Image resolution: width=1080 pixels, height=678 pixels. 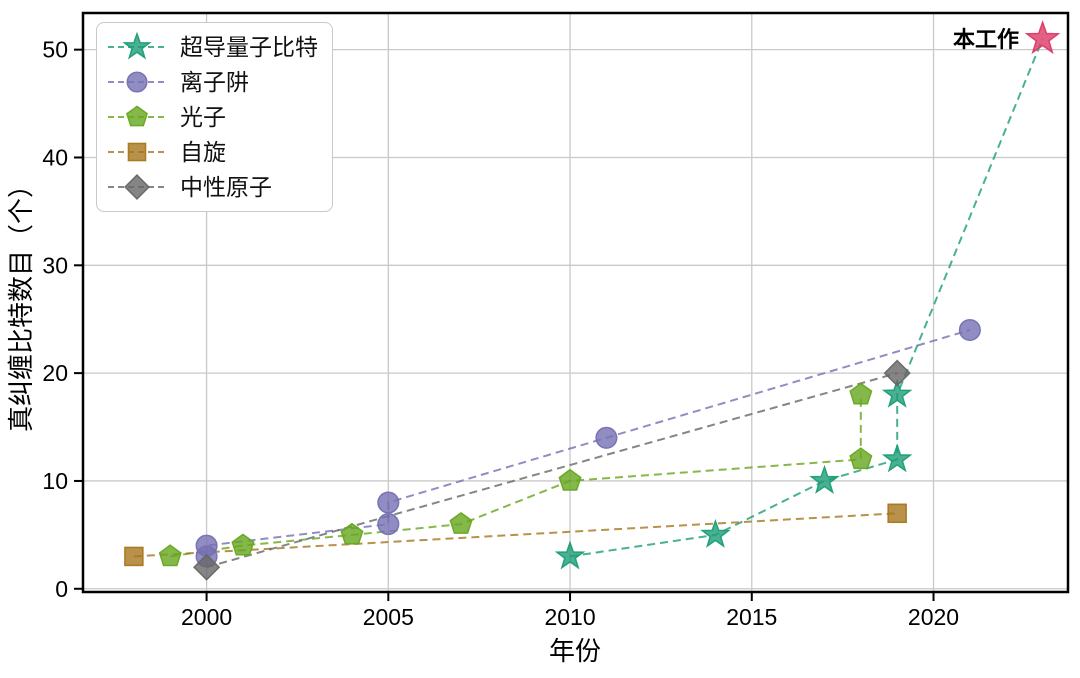 What do you see at coordinates (55, 373) in the screenshot?
I see `y-tick-label: 20` at bounding box center [55, 373].